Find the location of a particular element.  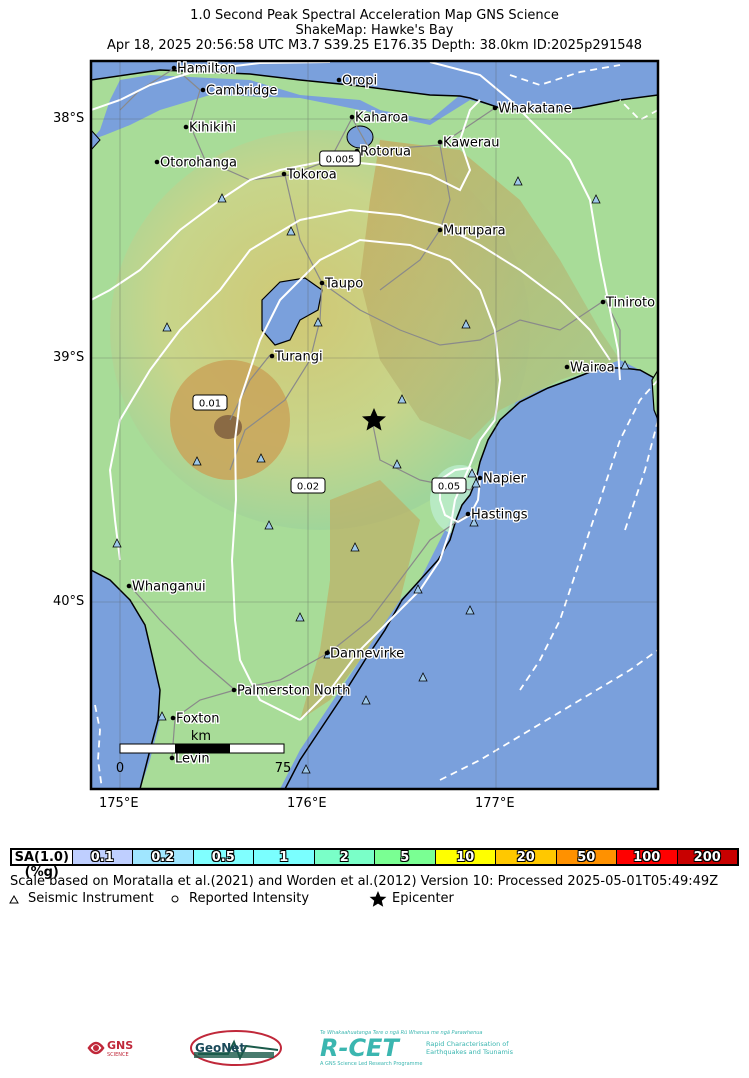

contour-label: 0.005 is located at coordinates (340, 158).